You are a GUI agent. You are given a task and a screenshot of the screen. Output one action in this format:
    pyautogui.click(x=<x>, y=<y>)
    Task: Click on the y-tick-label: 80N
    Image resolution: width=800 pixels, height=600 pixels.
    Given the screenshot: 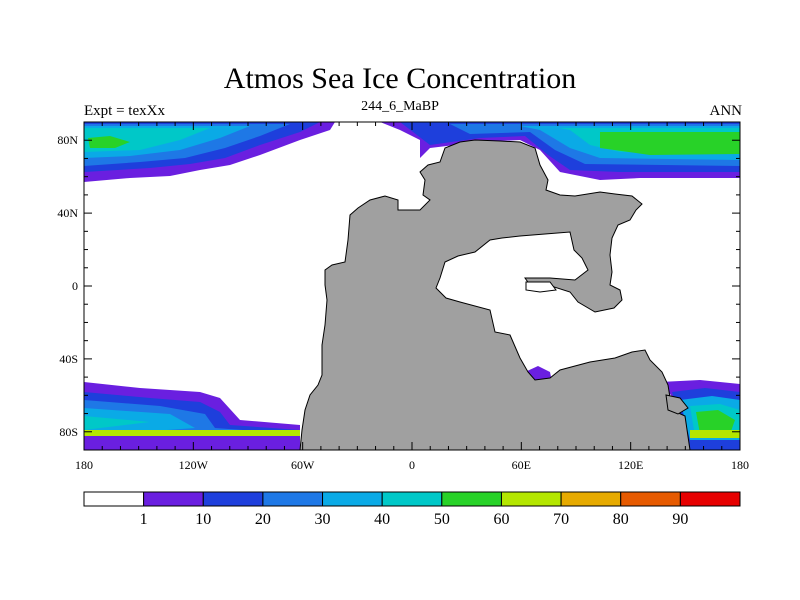 What is the action you would take?
    pyautogui.click(x=67, y=140)
    